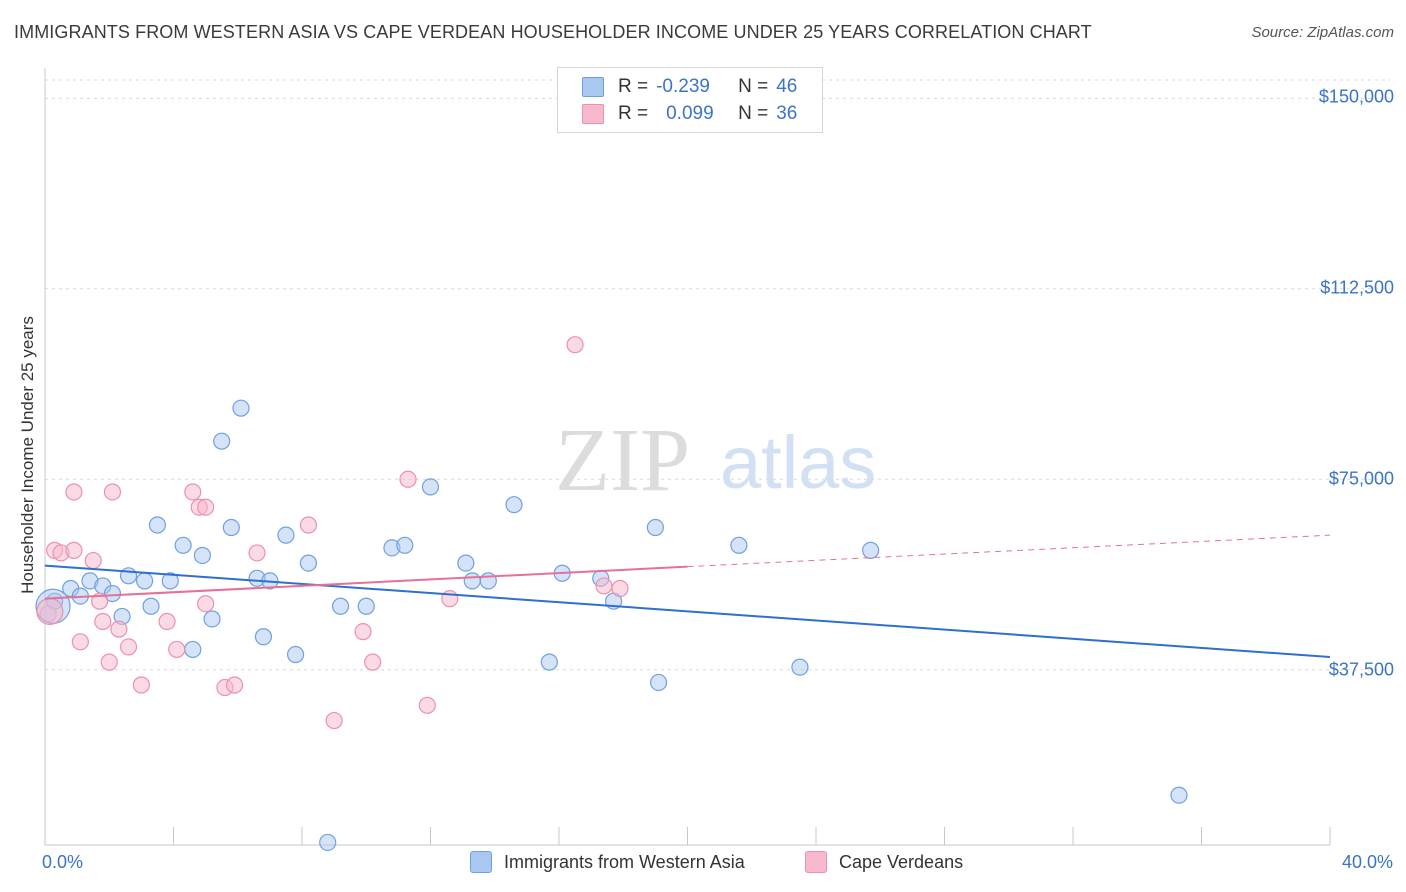 Image resolution: width=1406 pixels, height=892 pixels. I want to click on watermark-atlas: atlas, so click(798, 462).